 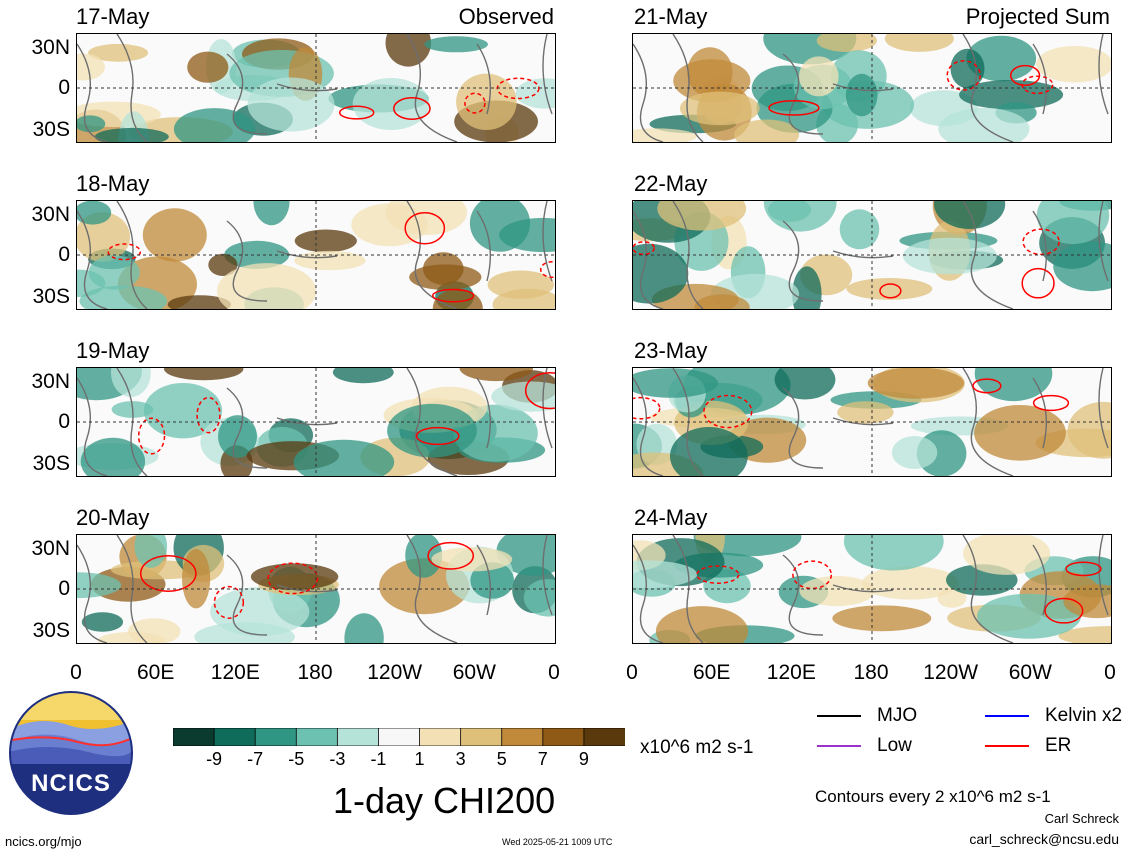 I want to click on legend-line-er, so click(x=1007, y=746).